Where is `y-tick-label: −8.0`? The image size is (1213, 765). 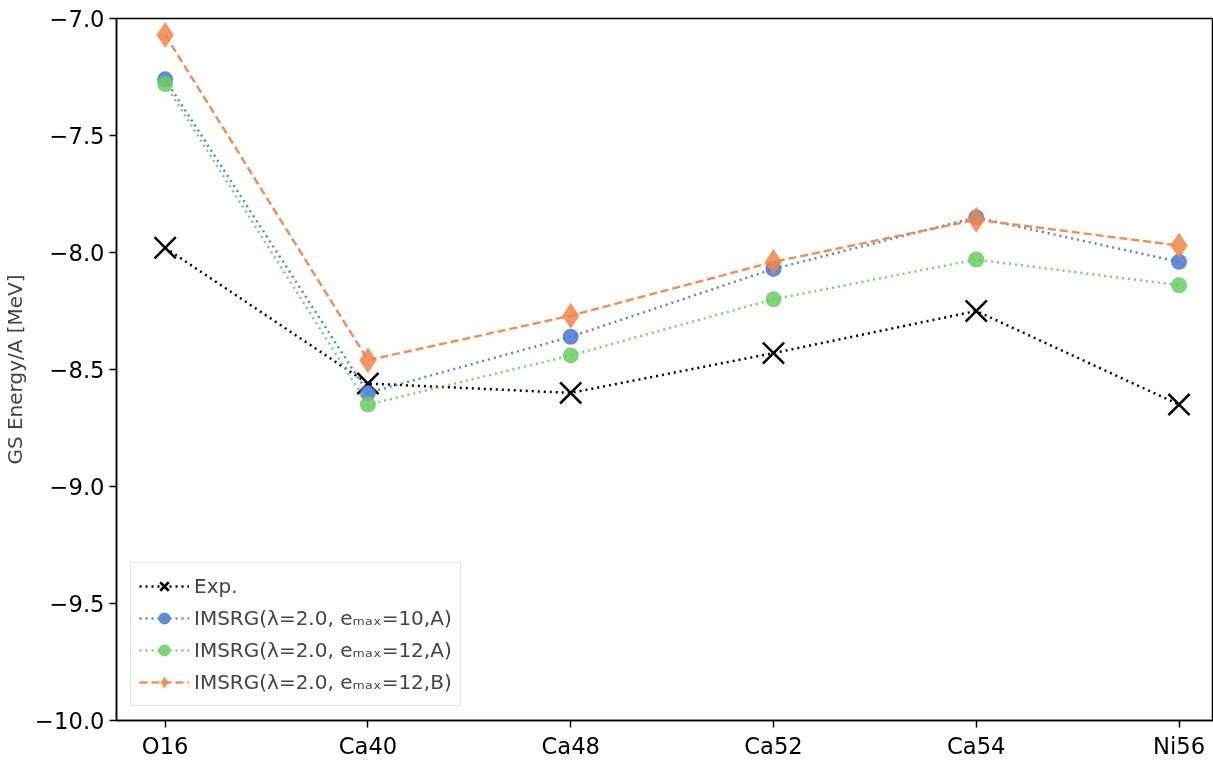 y-tick-label: −8.0 is located at coordinates (77, 253).